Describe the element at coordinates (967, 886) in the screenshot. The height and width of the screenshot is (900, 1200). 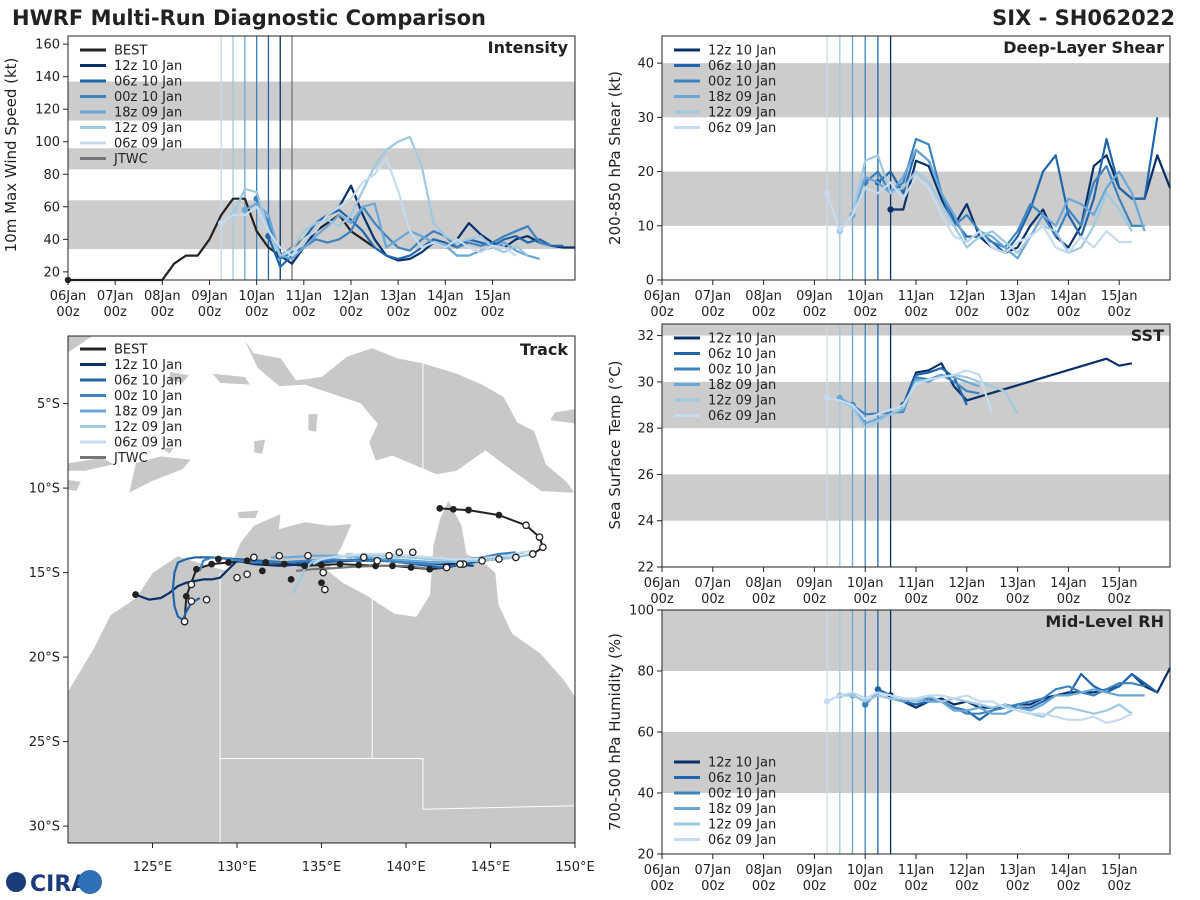
I see `rh-xtick-hour-6: 00z` at that location.